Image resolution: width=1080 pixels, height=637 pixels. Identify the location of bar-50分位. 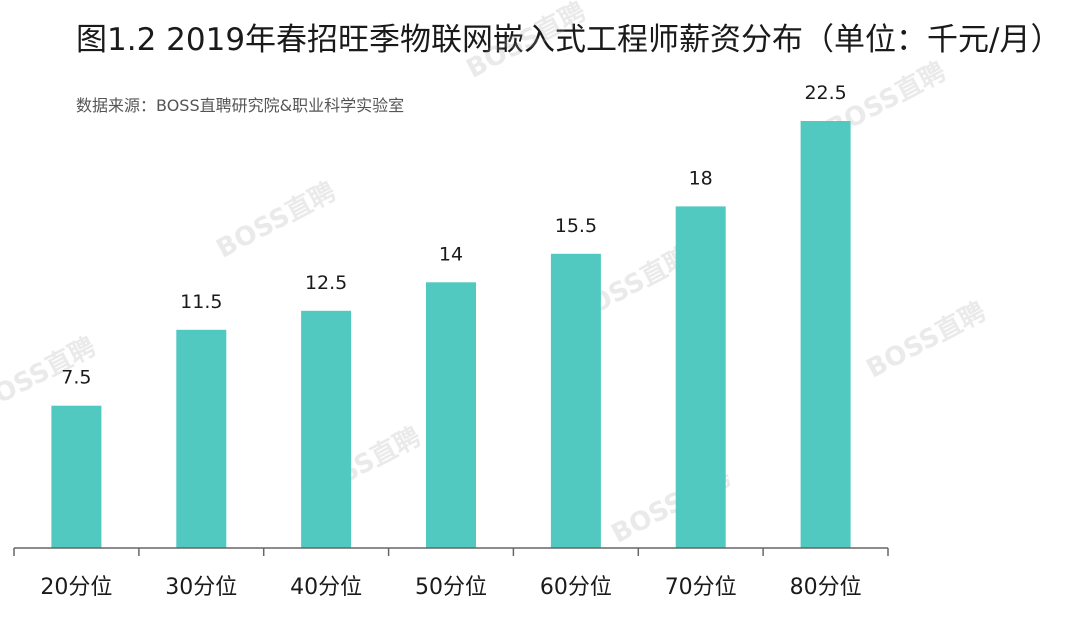
(451, 415).